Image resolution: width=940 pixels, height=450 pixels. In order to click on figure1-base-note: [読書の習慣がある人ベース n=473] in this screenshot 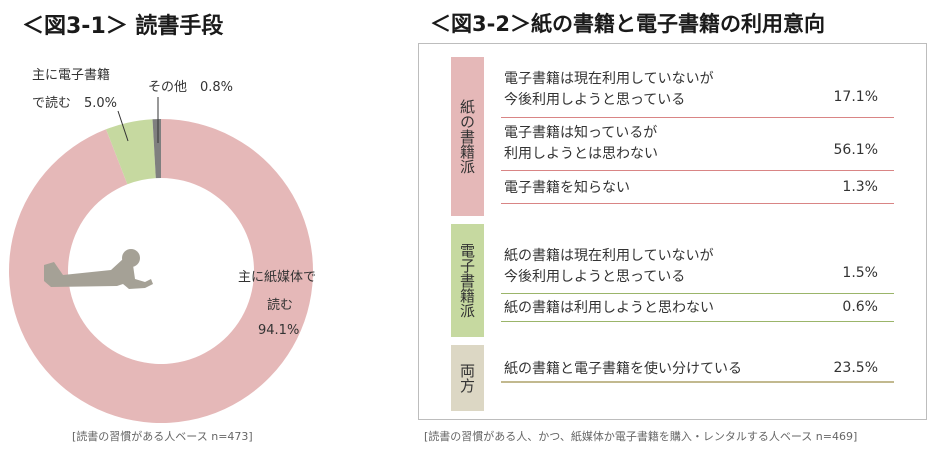, I will do `click(162, 436)`.